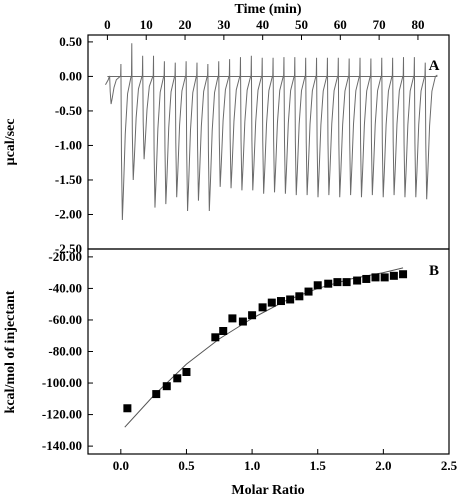 This screenshot has width=474, height=499. I want to click on power-tick-label: -1.50, so click(68, 179).